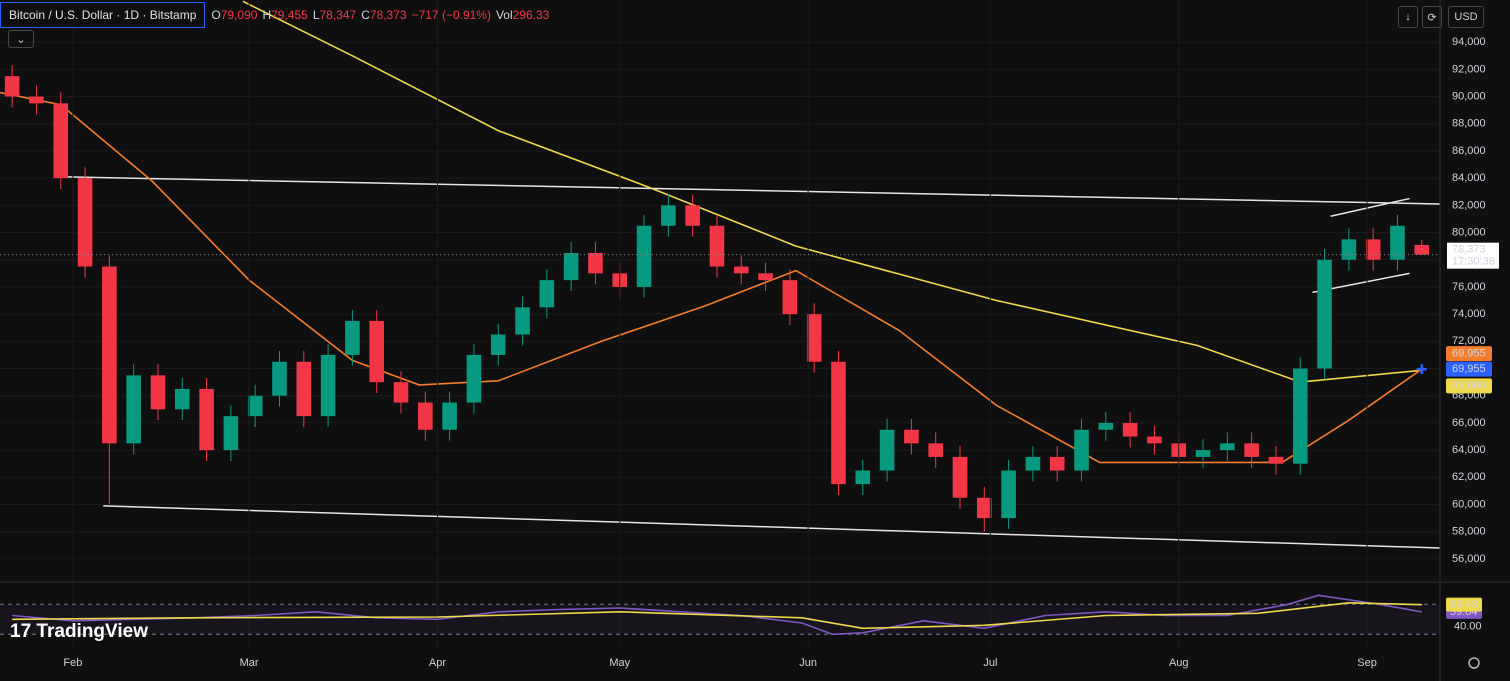 The image size is (1510, 681). Describe the element at coordinates (21, 39) in the screenshot. I see `collapse-button: ⌄` at that location.